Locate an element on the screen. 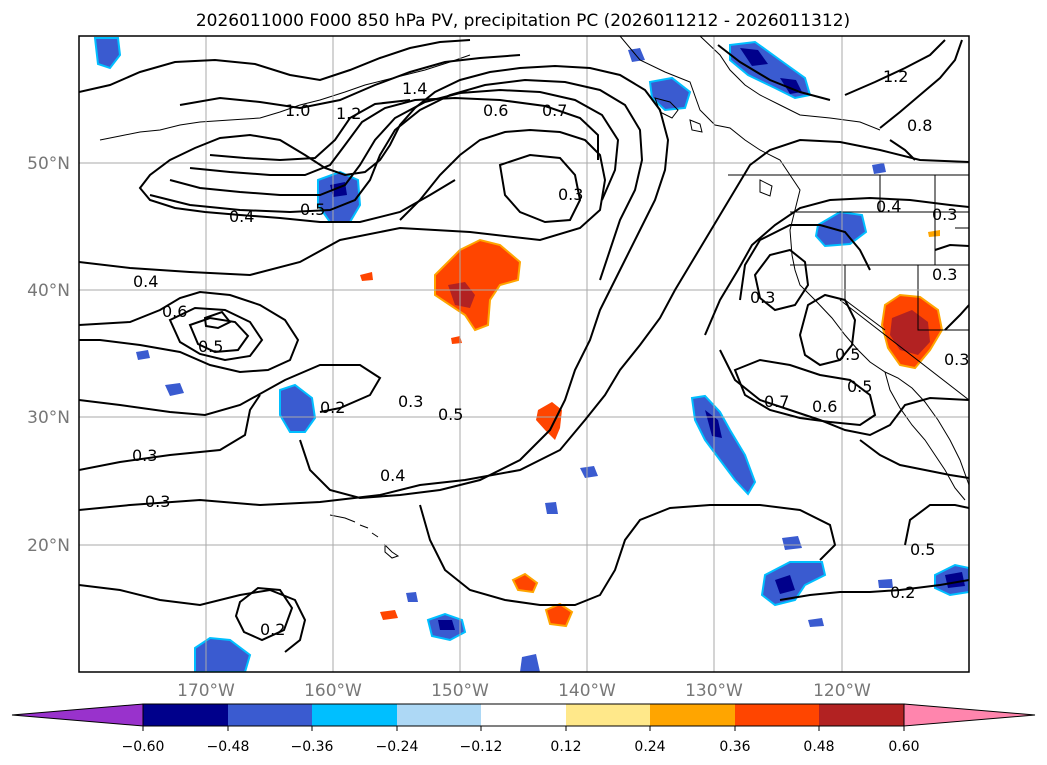 Image resolution: width=1047 pixels, height=765 pixels. colorbar-extend-max is located at coordinates (969, 715).